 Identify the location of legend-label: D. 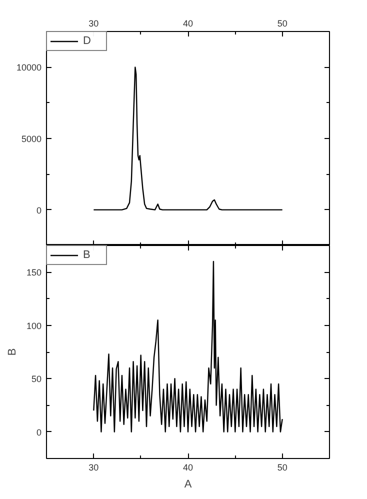
(87, 41).